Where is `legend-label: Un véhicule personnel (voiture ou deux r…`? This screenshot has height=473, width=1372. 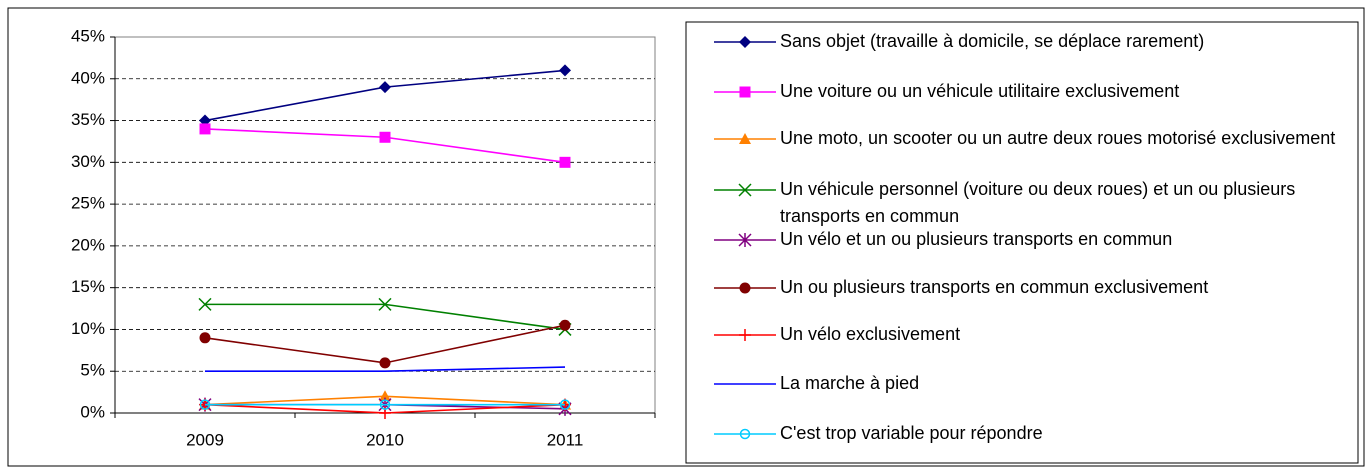
legend-label: Un véhicule personnel (voiture ou deux r… is located at coordinates (1038, 202).